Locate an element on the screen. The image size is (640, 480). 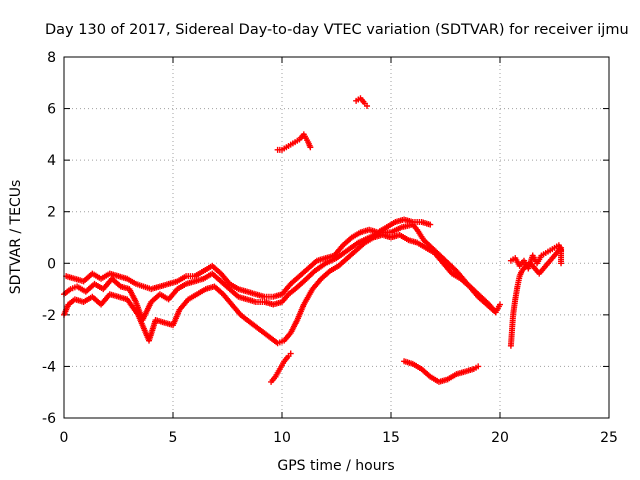
x-tick-label: 15 is located at coordinates (391, 438).